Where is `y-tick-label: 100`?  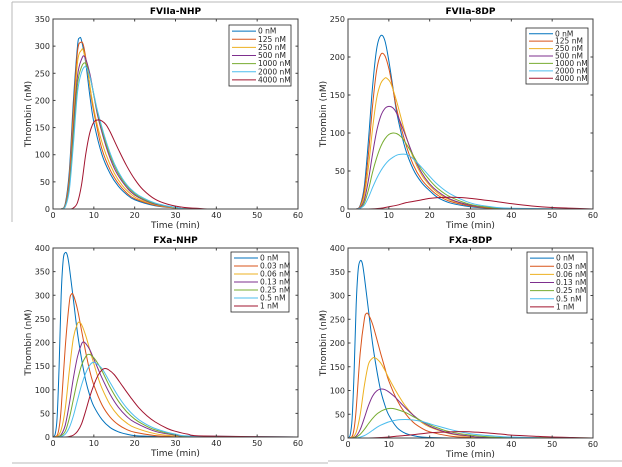
y-tick-label: 100 is located at coordinates (337, 391).